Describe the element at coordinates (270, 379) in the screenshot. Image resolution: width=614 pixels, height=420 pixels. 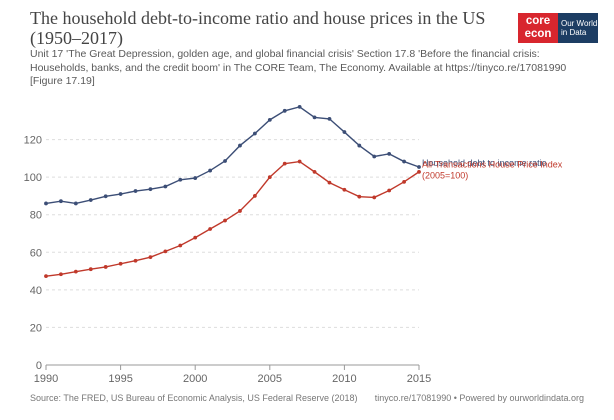
I see `x-tick-label: 2005` at that location.